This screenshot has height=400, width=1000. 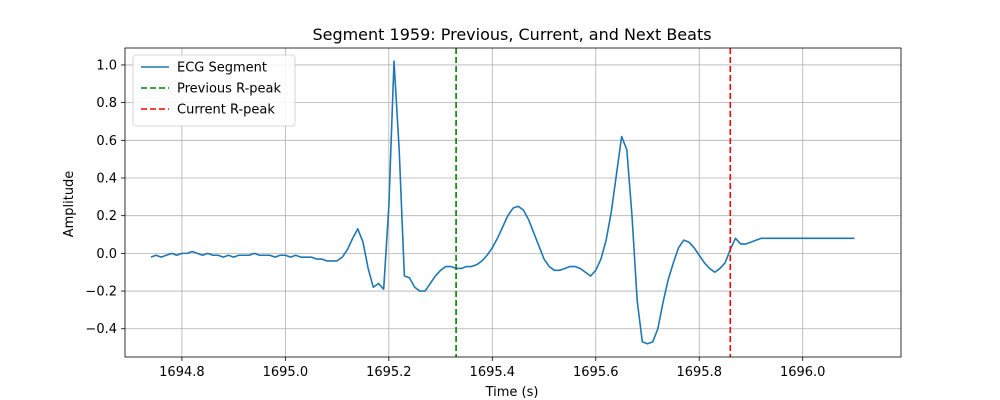 What do you see at coordinates (106, 254) in the screenshot?
I see `y-tick-label: 0.0` at bounding box center [106, 254].